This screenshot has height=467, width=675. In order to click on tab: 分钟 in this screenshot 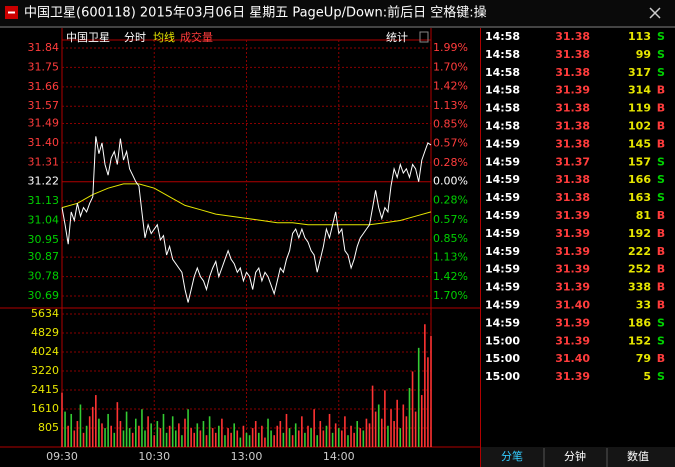, I will do `click(575, 456)`.